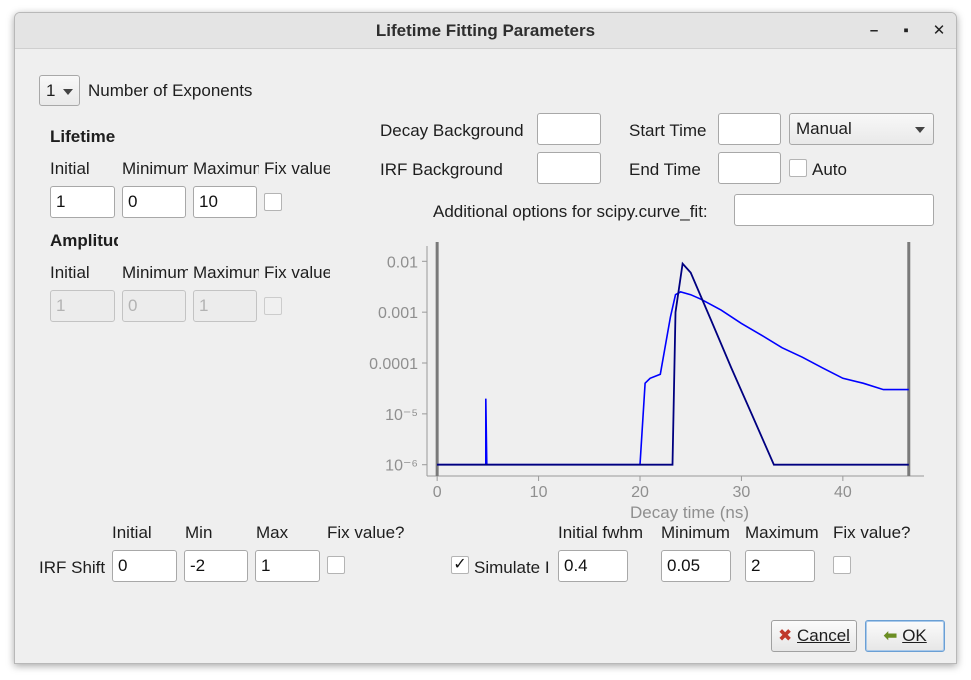  I want to click on cancel-button: ✖ Cancel, so click(814, 636).